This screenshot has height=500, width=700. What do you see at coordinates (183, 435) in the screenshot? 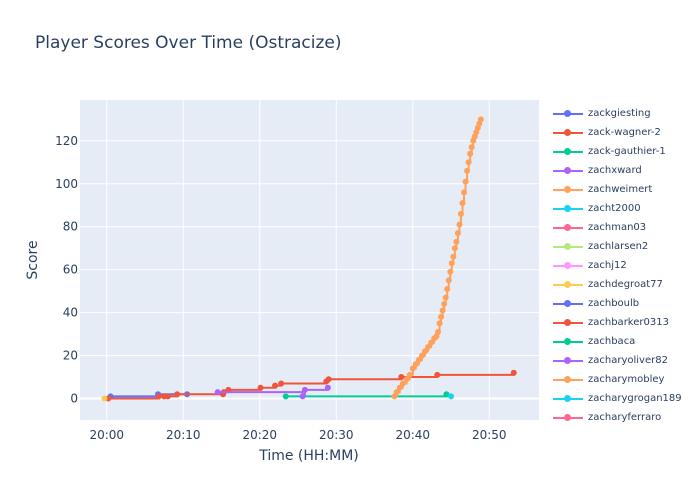
I see `x-tick-label: 20:10` at bounding box center [183, 435].